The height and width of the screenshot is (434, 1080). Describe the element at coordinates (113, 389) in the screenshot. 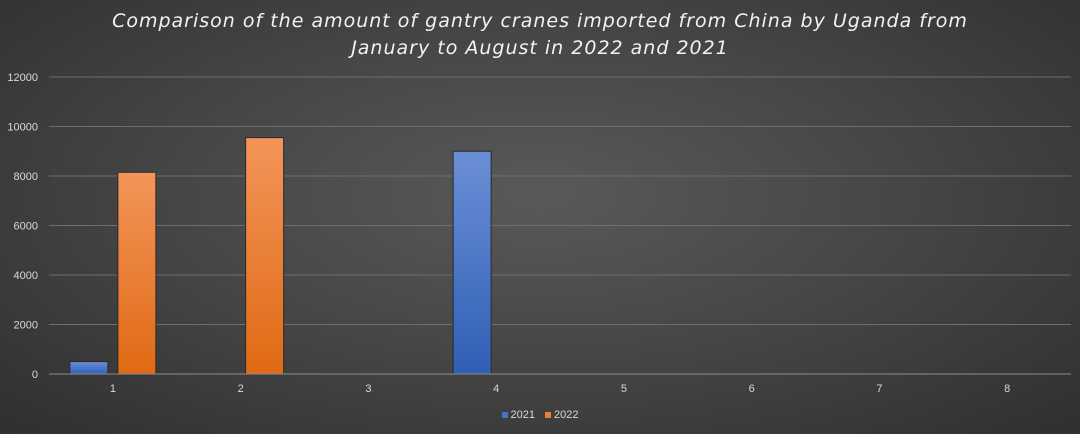

I see `x-tick-label: 1` at that location.